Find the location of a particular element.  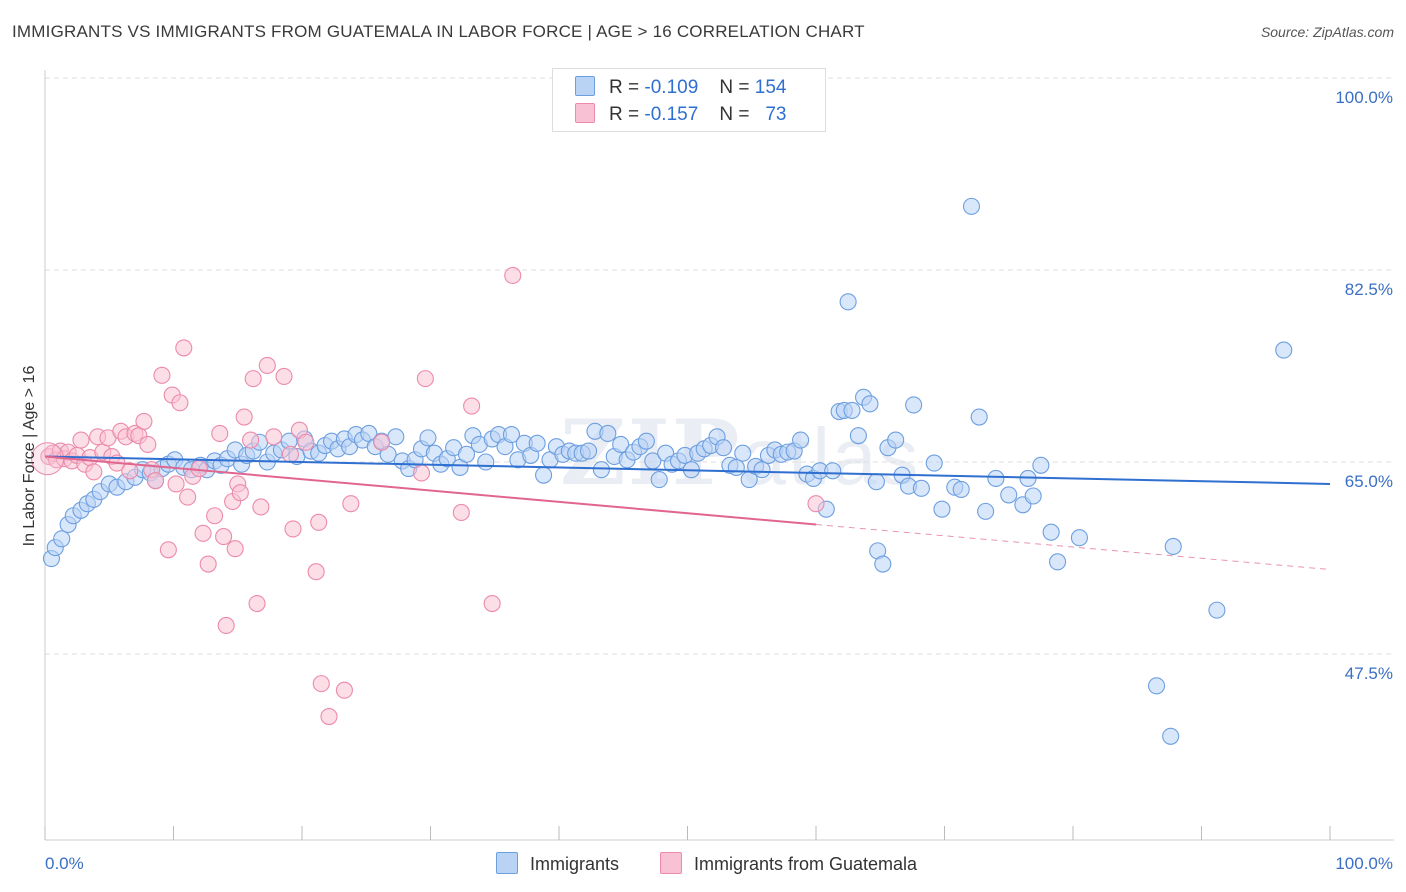

bottom-legend-guatemala: Immigrants from Guatemala is located at coordinates (788, 863).